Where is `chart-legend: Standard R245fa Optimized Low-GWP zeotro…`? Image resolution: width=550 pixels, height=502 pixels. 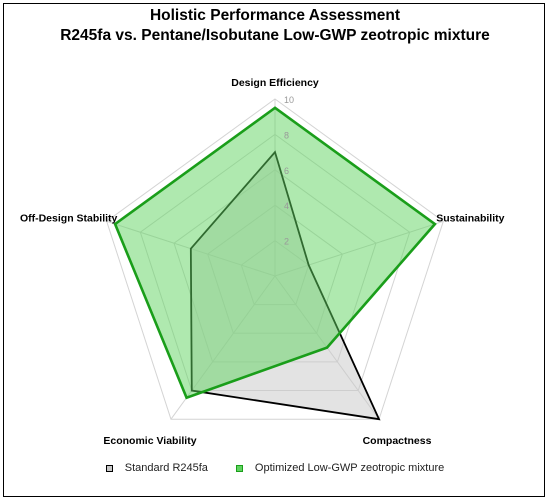
chart-legend: Standard R245fa Optimized Low-GWP zeotro… is located at coordinates (275, 468).